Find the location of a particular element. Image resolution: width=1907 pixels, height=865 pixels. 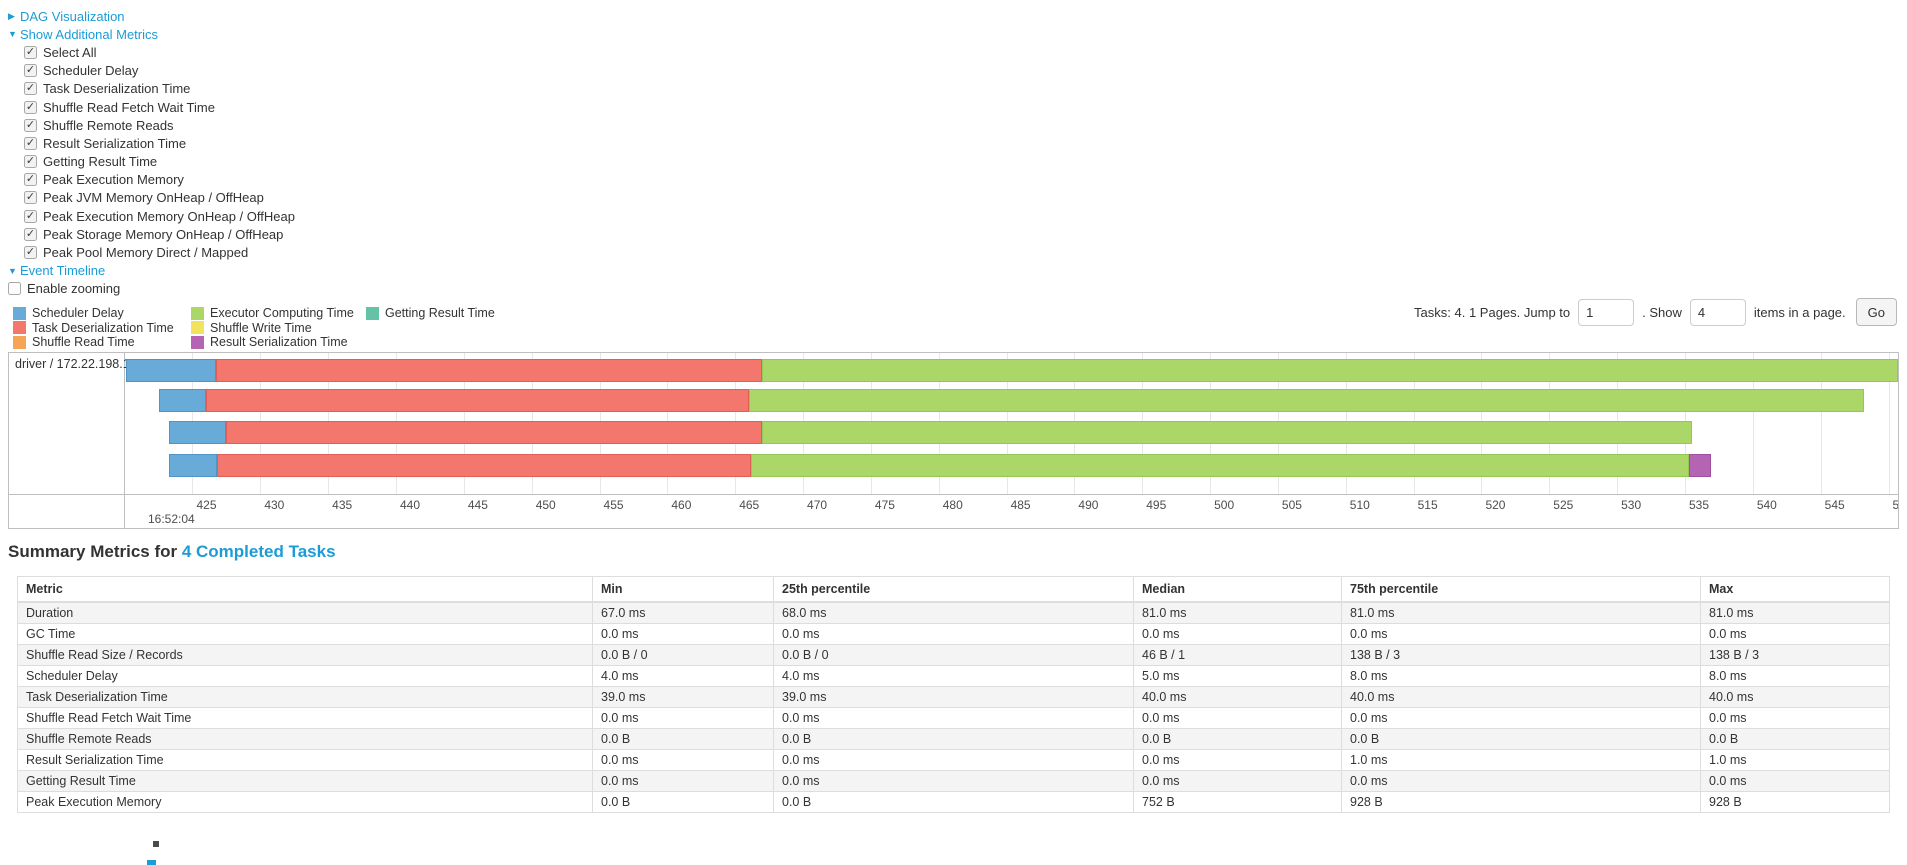

metric-value-cell: 8.0 ms is located at coordinates (1521, 675).